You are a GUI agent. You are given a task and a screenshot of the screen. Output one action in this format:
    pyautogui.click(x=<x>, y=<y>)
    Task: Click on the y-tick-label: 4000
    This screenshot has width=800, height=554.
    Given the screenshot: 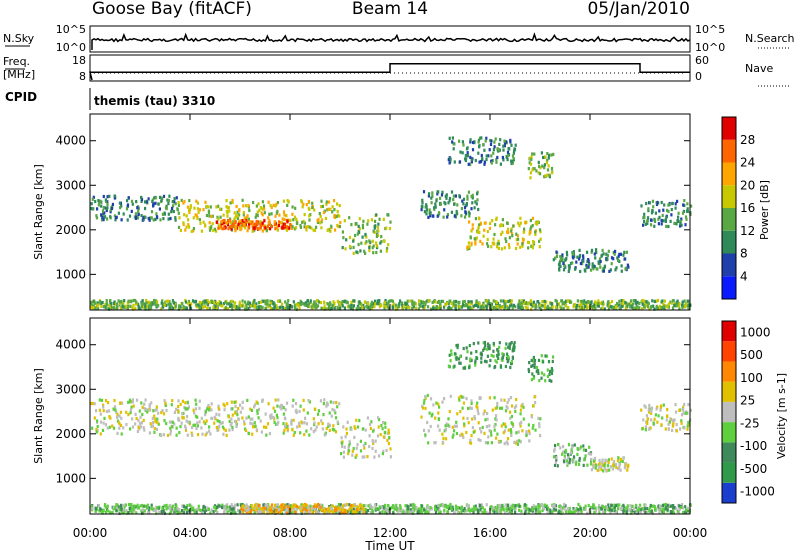 What is the action you would take?
    pyautogui.click(x=70, y=345)
    